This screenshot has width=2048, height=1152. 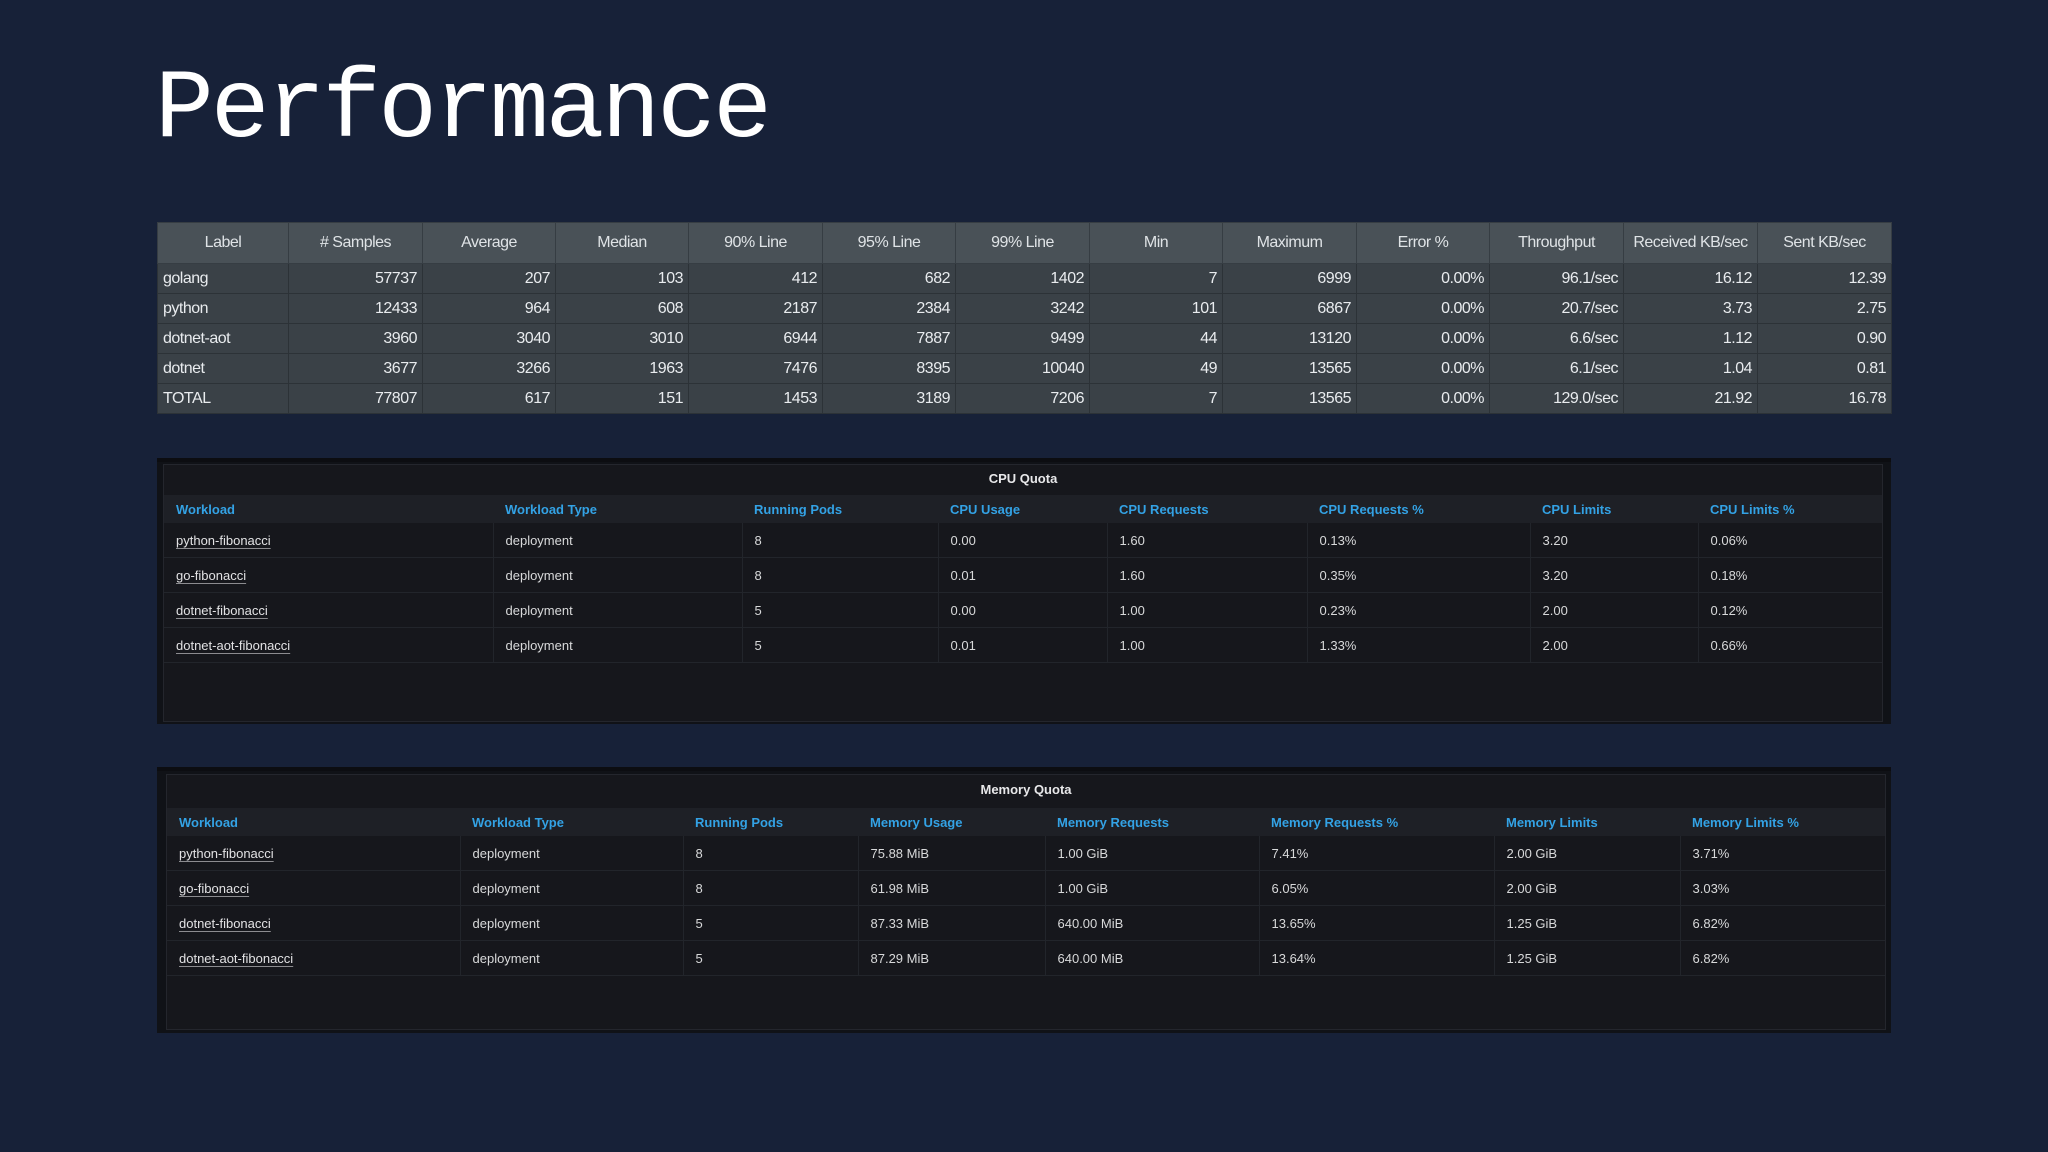 I want to click on cpu-cell-cpu-limits-pct: 0.66%, so click(x=1790, y=645).